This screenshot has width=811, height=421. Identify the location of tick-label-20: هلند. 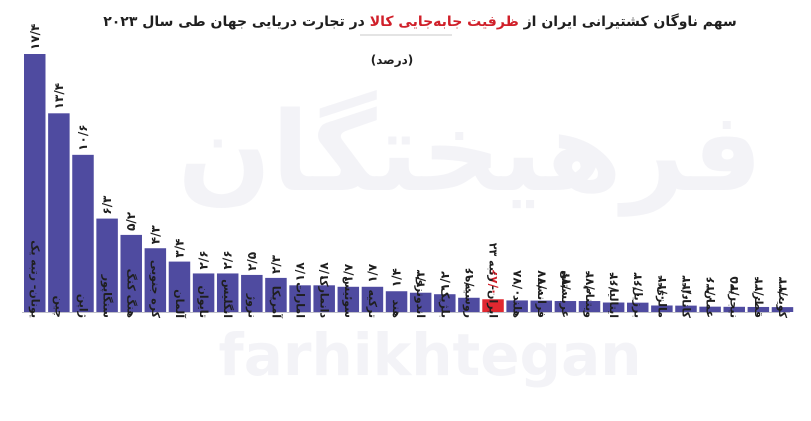
(517, 306).